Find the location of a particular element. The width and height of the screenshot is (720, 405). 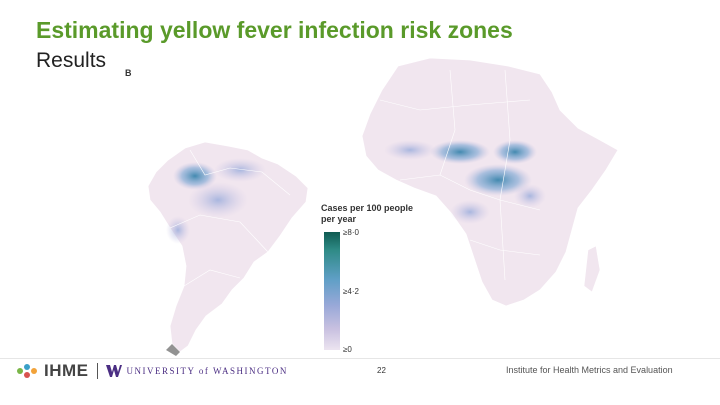

panel-label: B is located at coordinates (128, 73).